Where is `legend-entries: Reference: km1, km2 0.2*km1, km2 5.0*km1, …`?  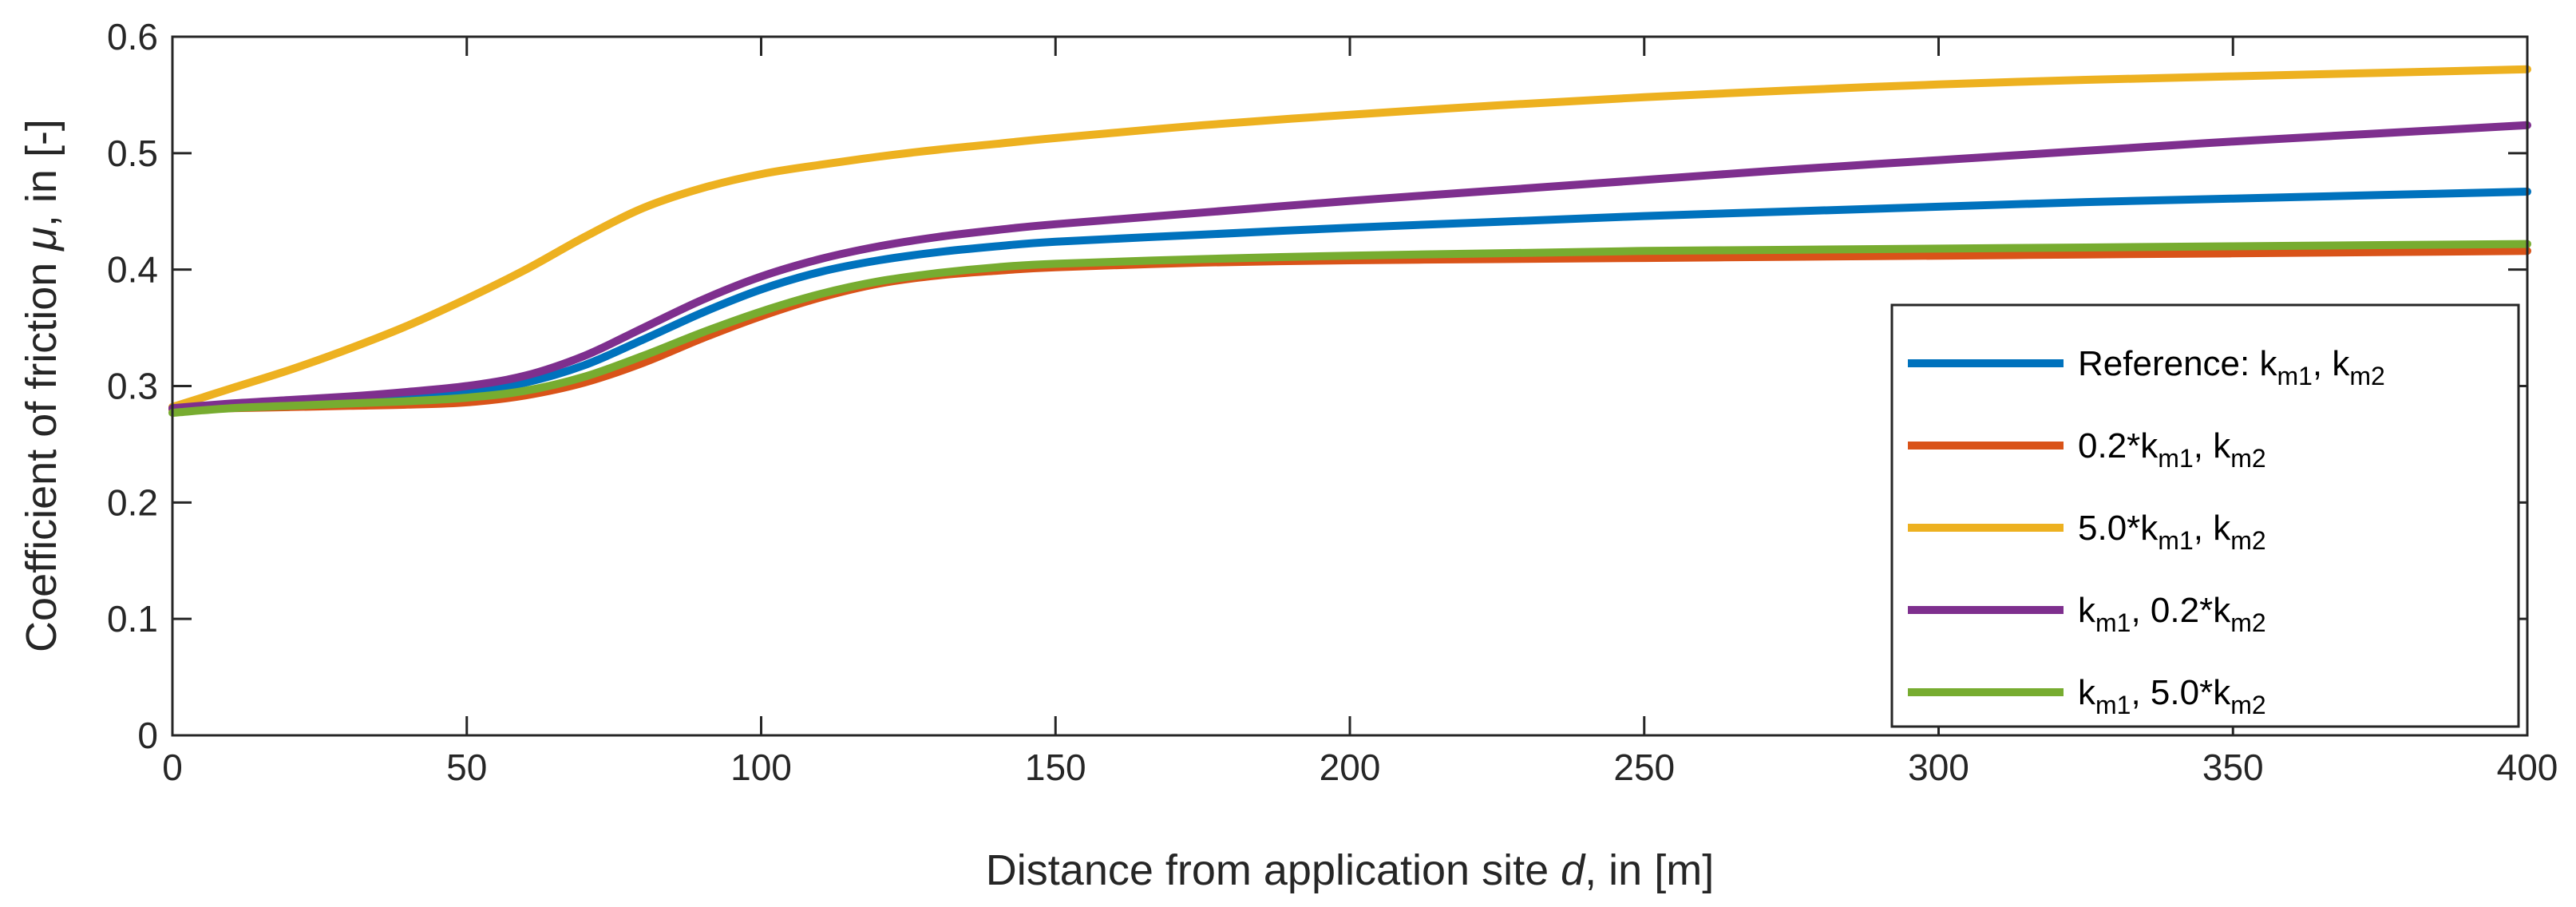 legend-entries: Reference: km1, km2 0.2*km1, km2 5.0*km1, … is located at coordinates (2147, 532).